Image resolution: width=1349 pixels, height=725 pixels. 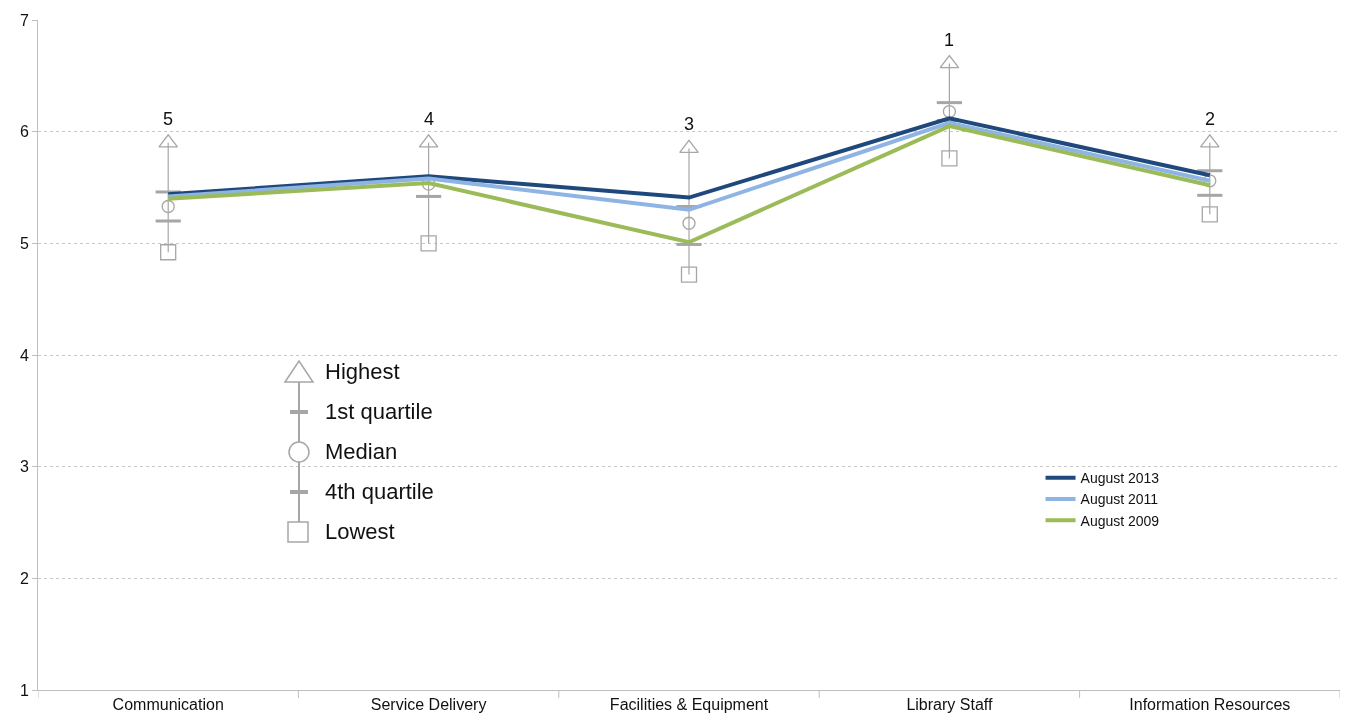 What do you see at coordinates (1210, 119) in the screenshot?
I see `annotation: 2` at bounding box center [1210, 119].